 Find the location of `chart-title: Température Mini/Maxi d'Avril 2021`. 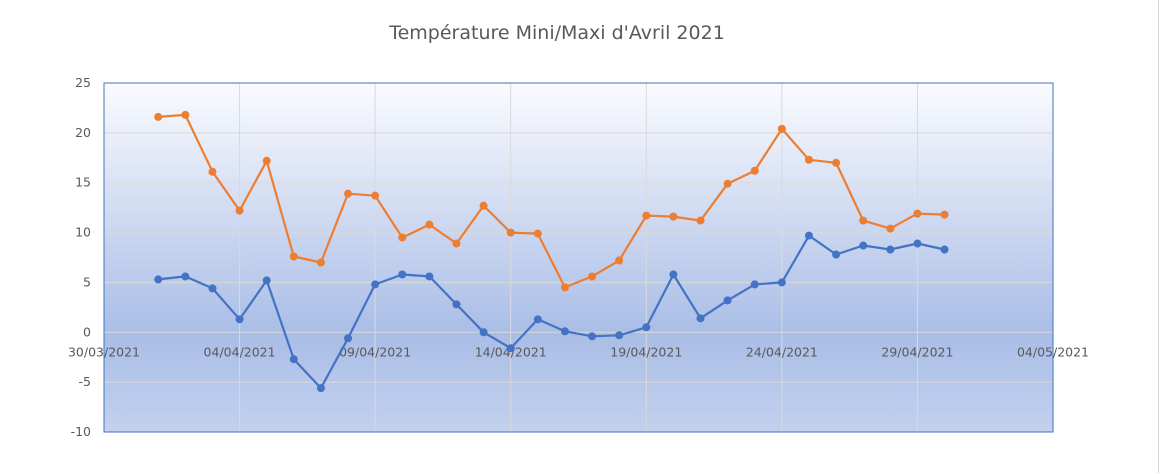

chart-title: Température Mini/Maxi d'Avril 2021 is located at coordinates (557, 33).